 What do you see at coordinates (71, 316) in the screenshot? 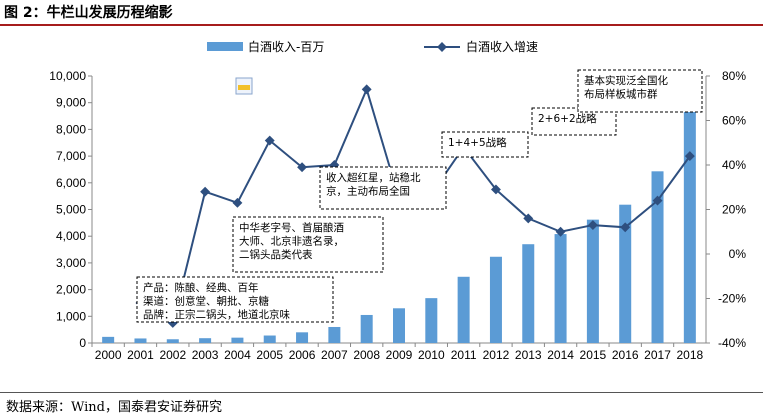
I see `y-left-tick-label: 1,000` at bounding box center [71, 316].